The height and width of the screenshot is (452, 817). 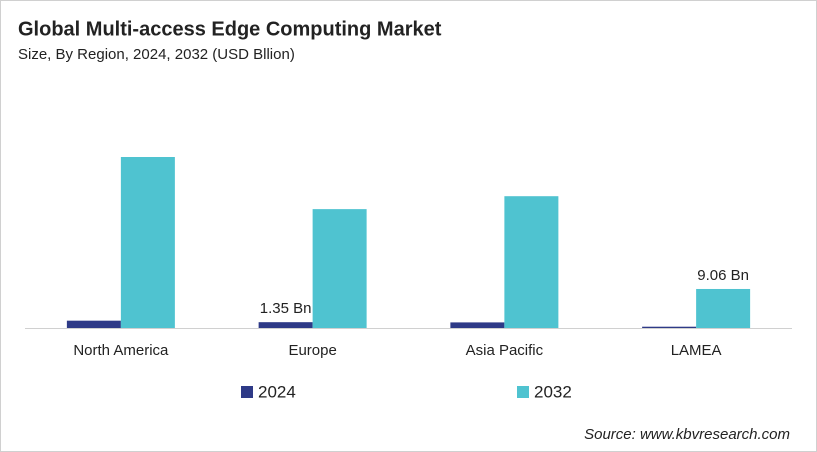 I want to click on x-tick-label: LAMEA, so click(x=696, y=350).